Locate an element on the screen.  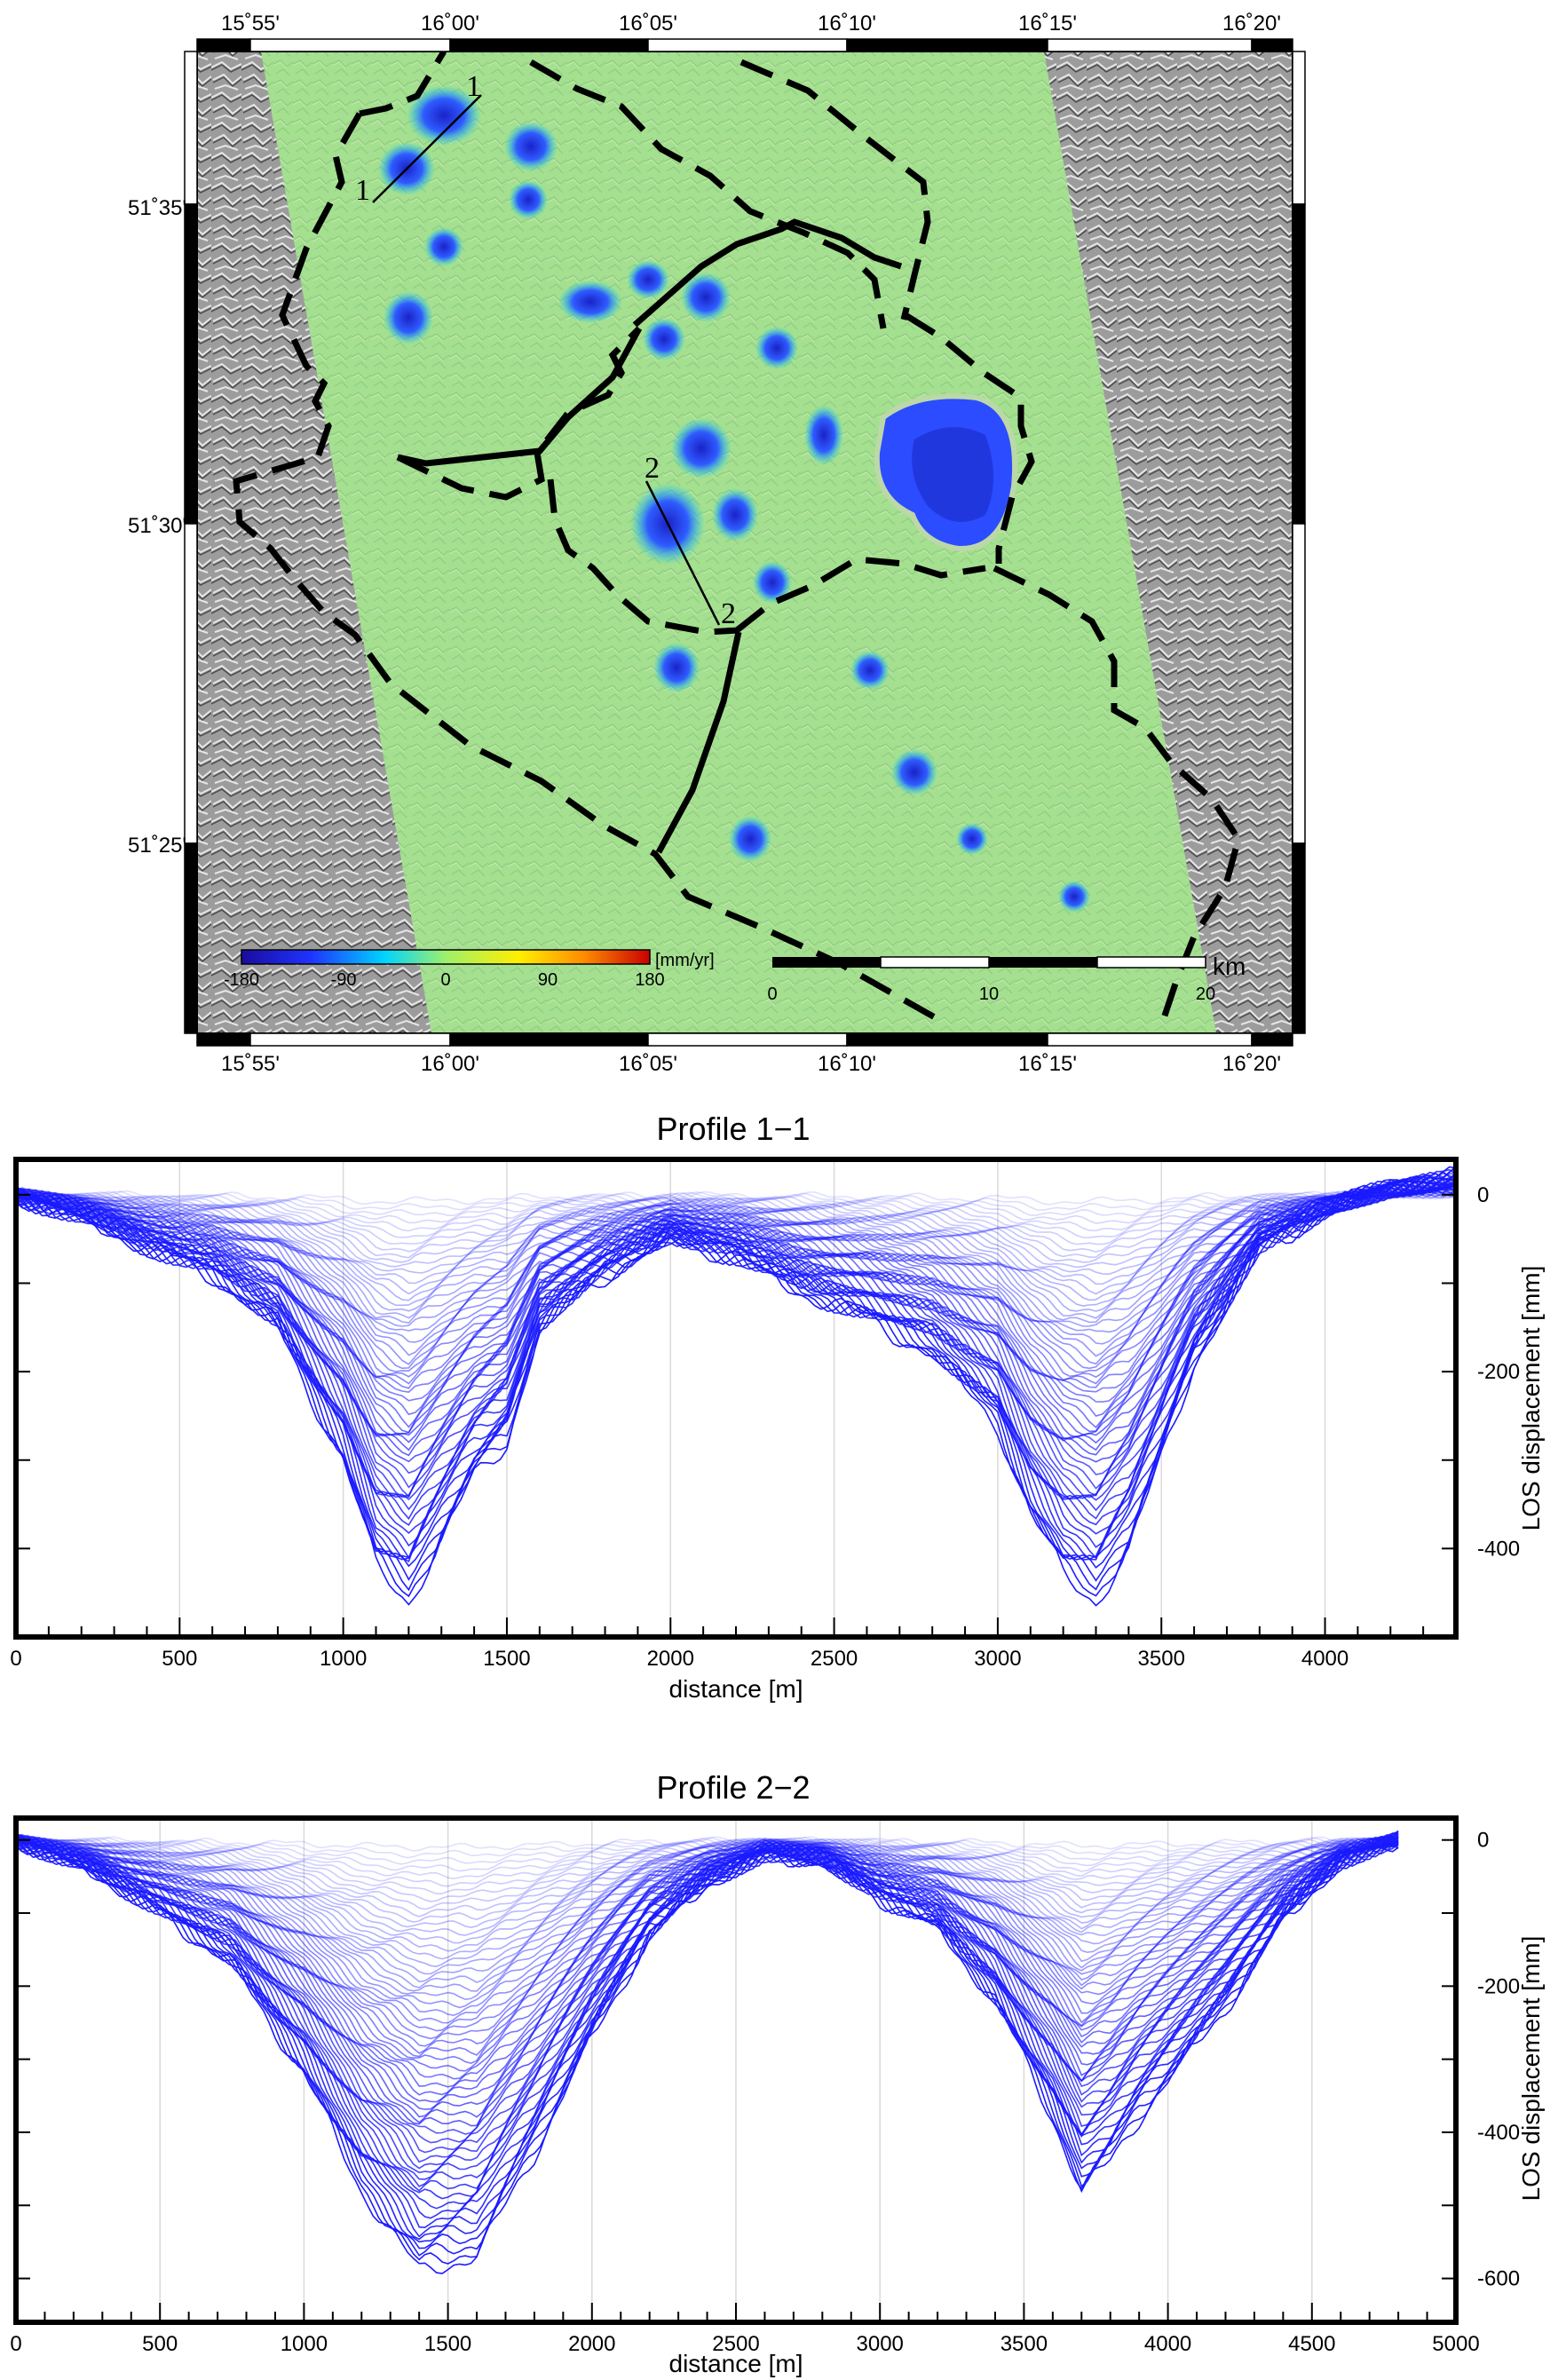
x-tick-label: 0 is located at coordinates (15, 2344).